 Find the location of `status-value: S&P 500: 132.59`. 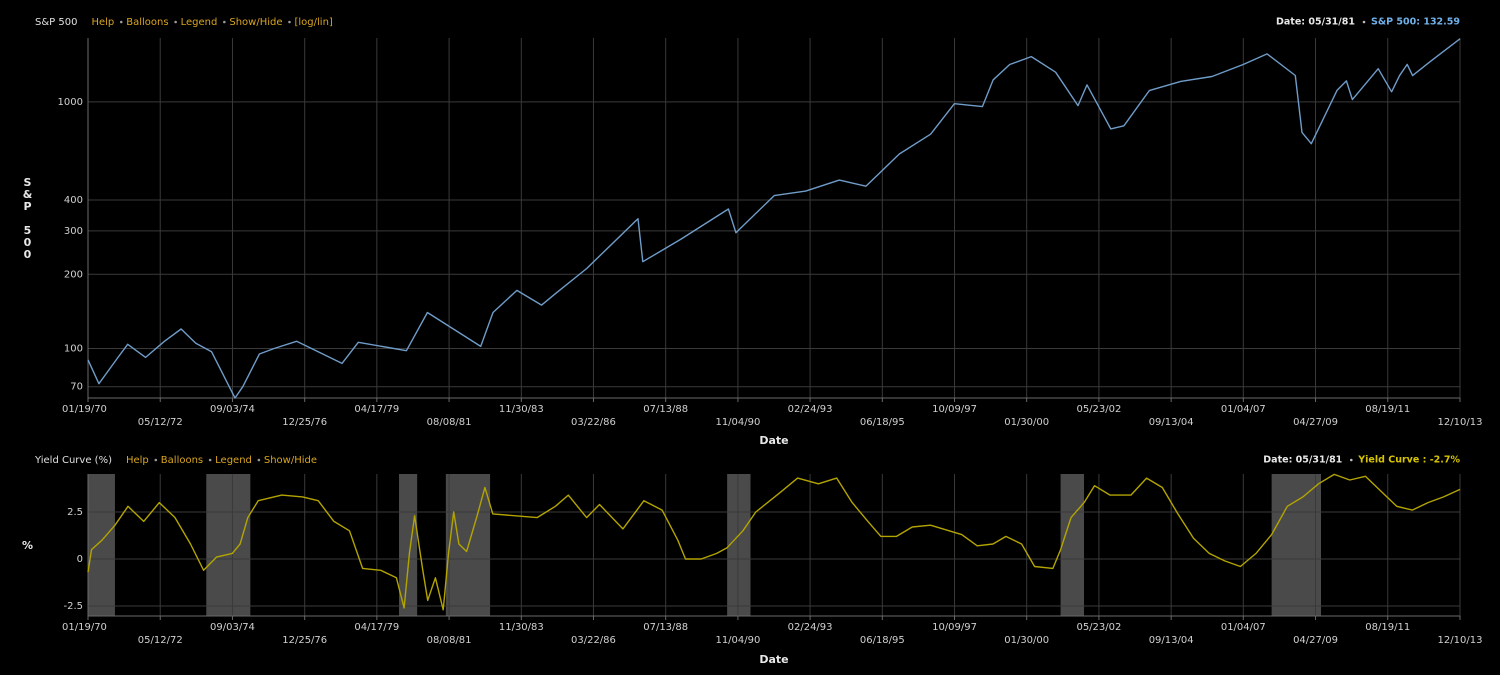

status-value: S&P 500: 132.59 is located at coordinates (1415, 22).